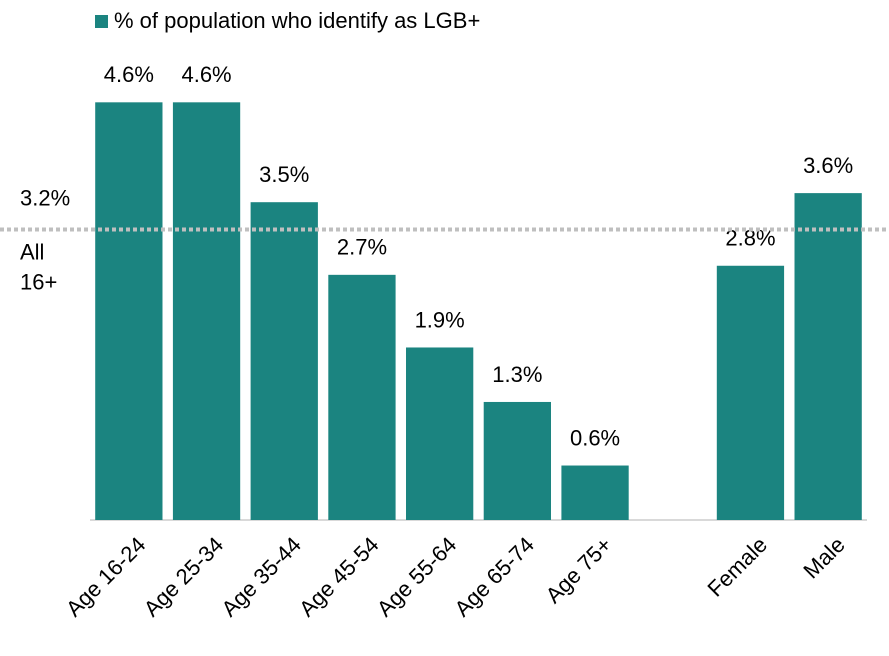 This screenshot has height=656, width=889. What do you see at coordinates (297, 20) in the screenshot?
I see `legend-label: % of population who identify as LGB+` at bounding box center [297, 20].